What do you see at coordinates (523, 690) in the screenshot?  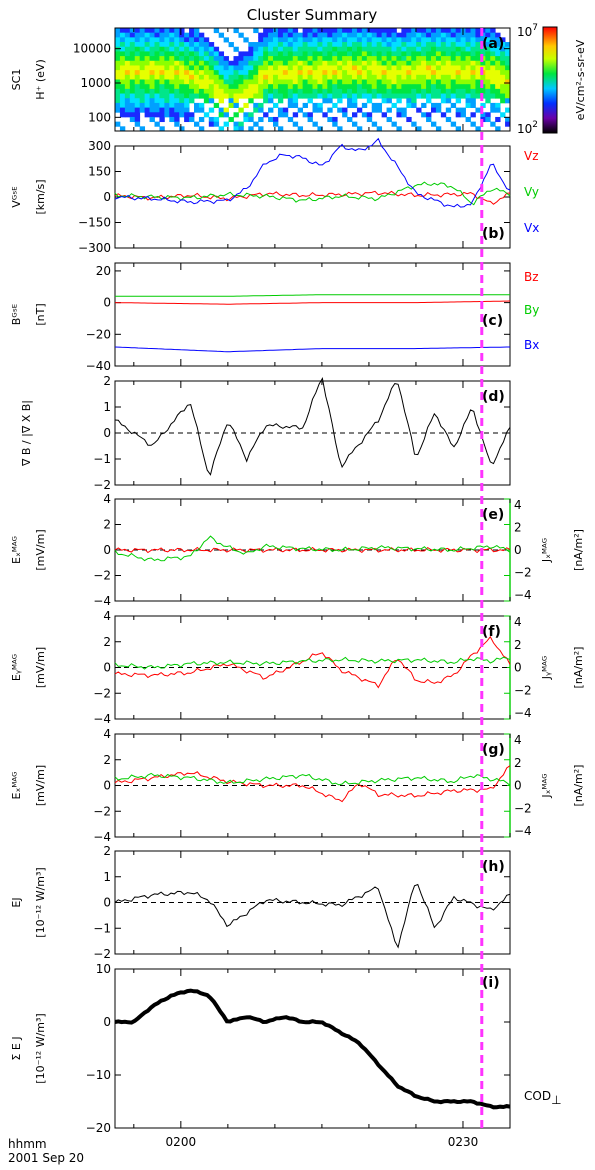 I see `right-tick-label: −2` at bounding box center [523, 690].